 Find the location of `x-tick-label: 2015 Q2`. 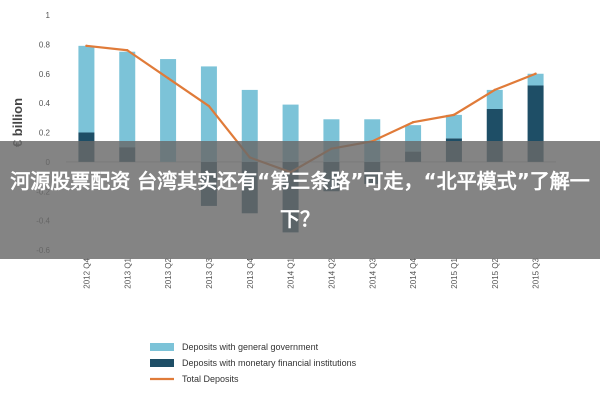

x-tick-label: 2015 Q2 is located at coordinates (495, 272).